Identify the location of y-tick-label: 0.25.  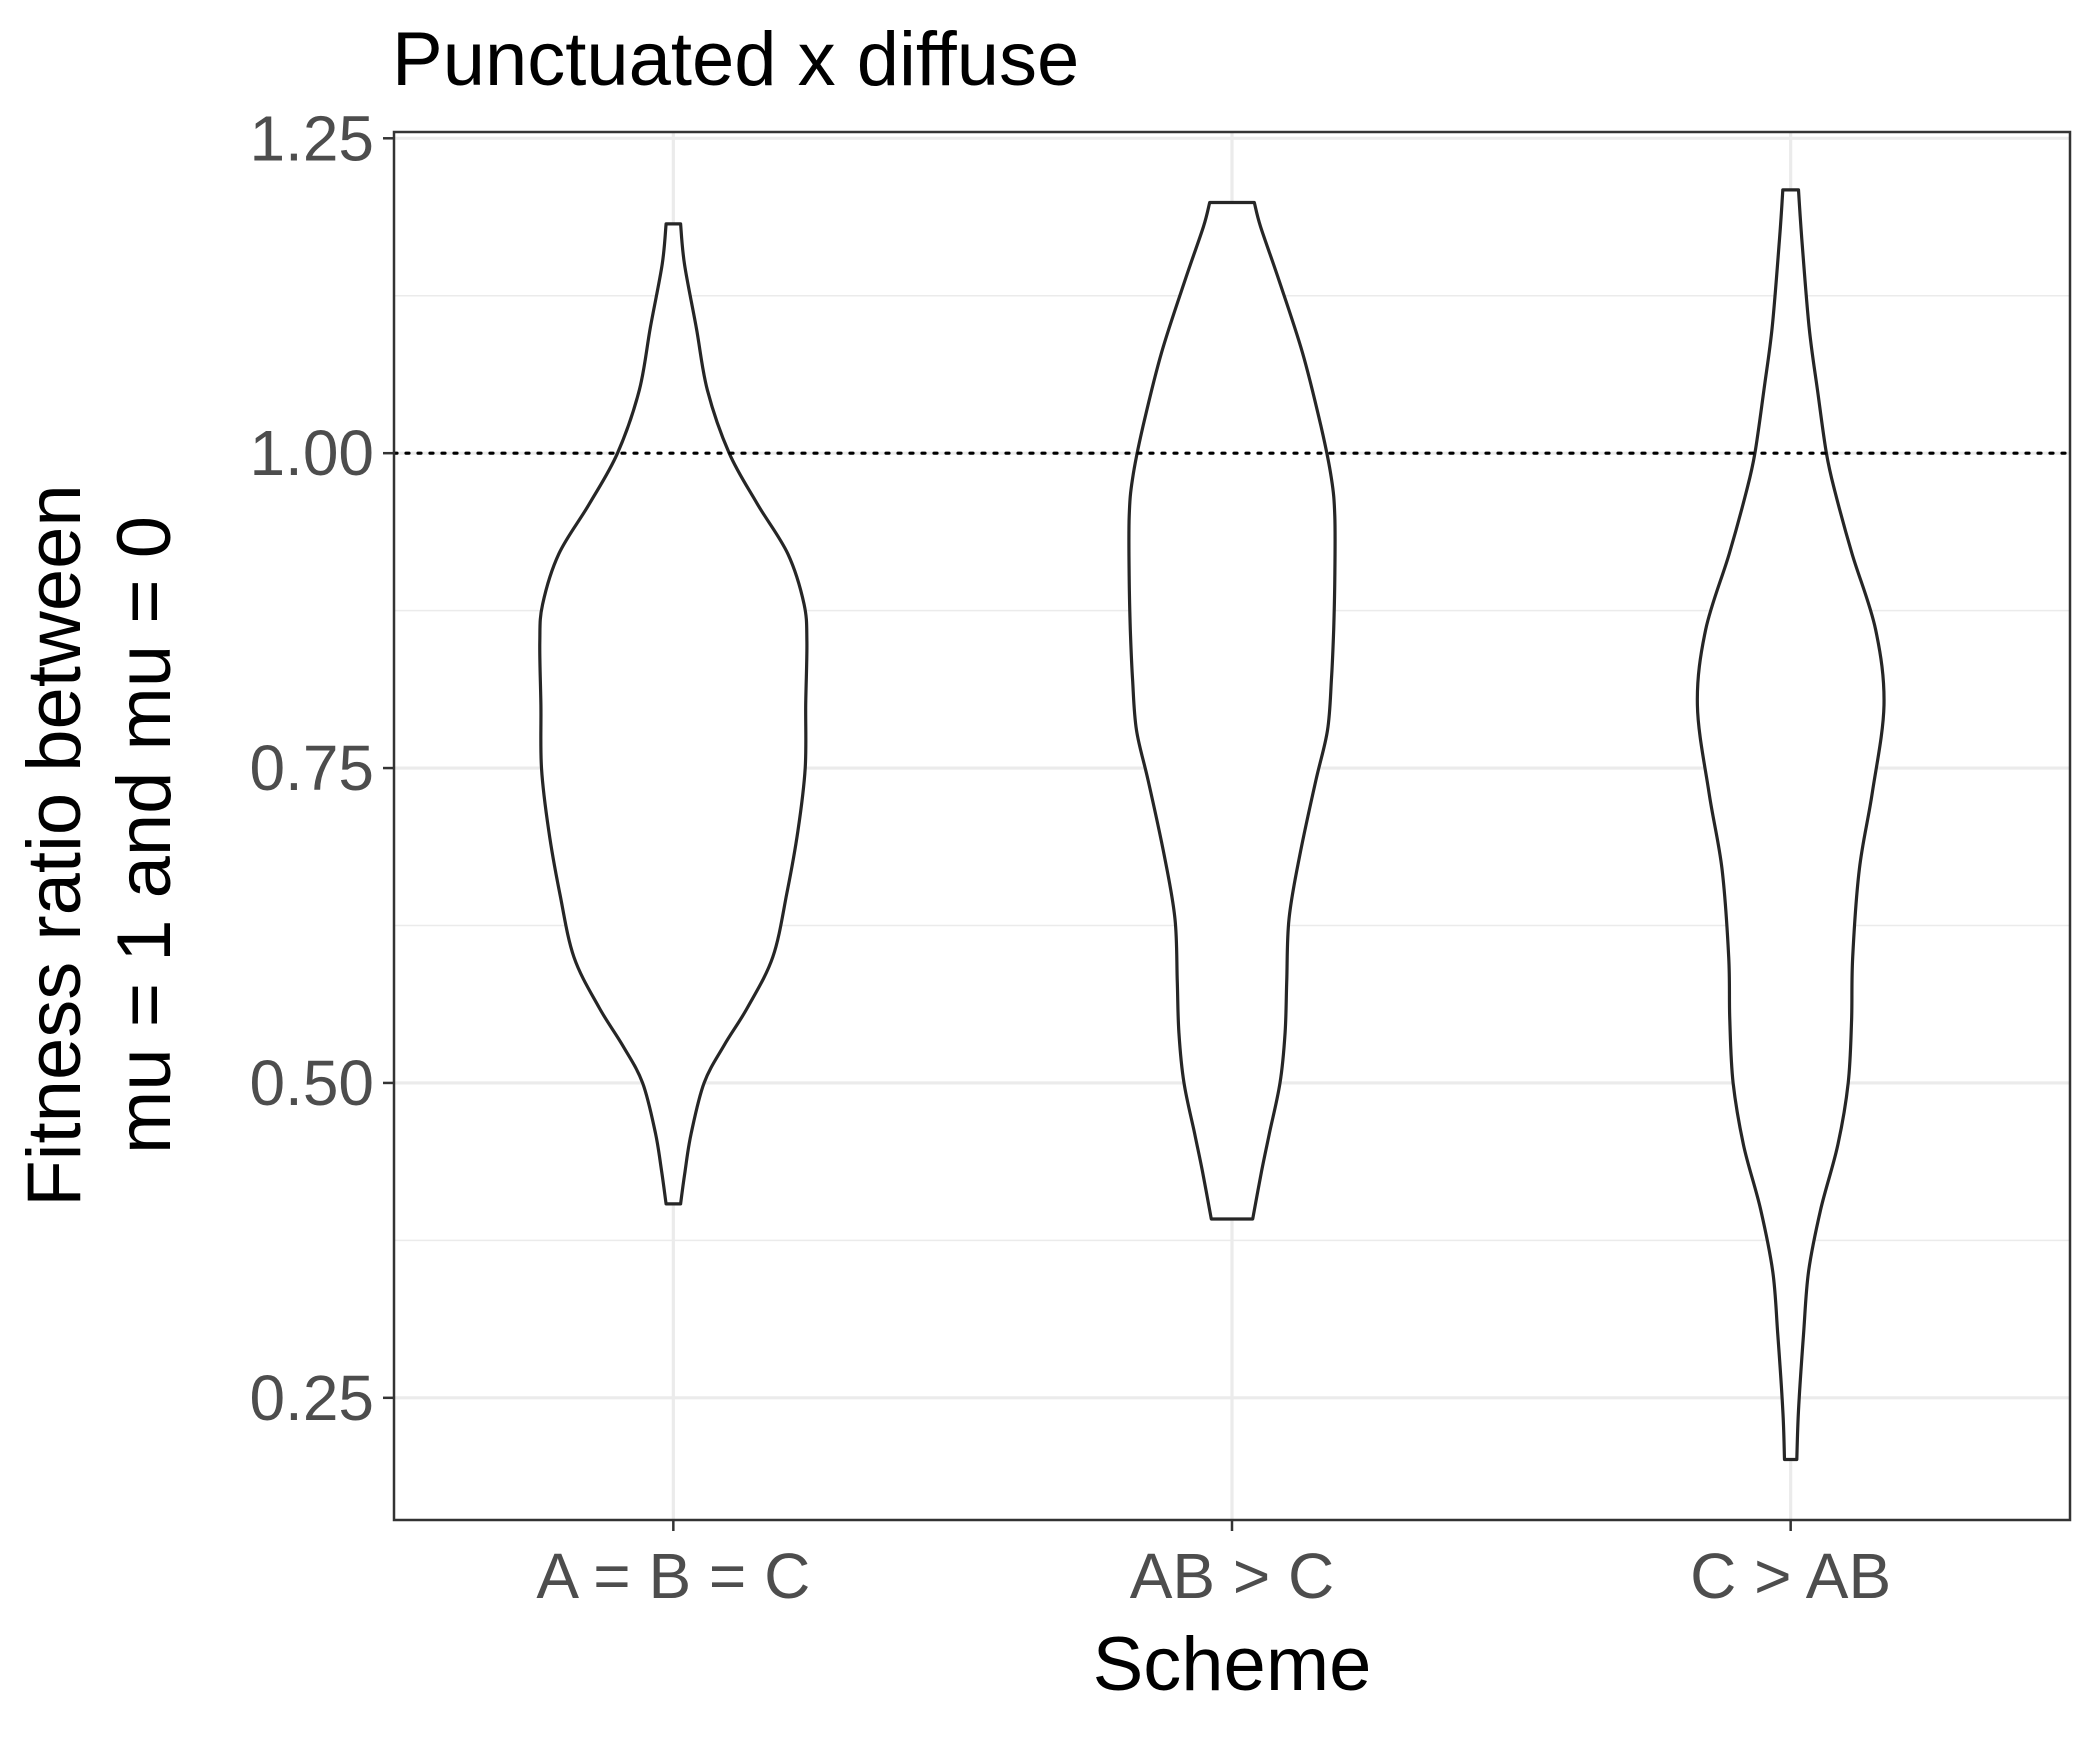
(311, 1398).